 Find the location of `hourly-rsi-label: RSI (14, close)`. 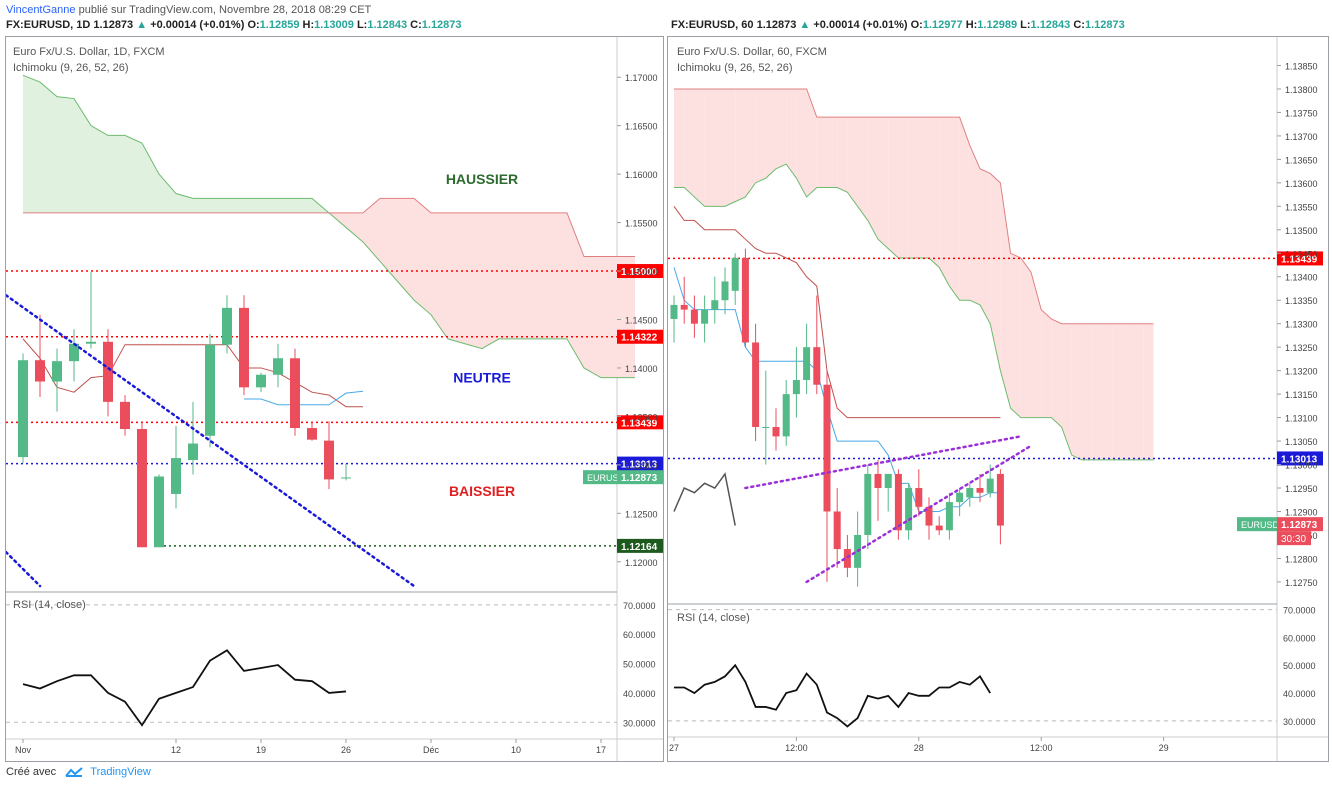

hourly-rsi-label: RSI (14, close) is located at coordinates (713, 618).